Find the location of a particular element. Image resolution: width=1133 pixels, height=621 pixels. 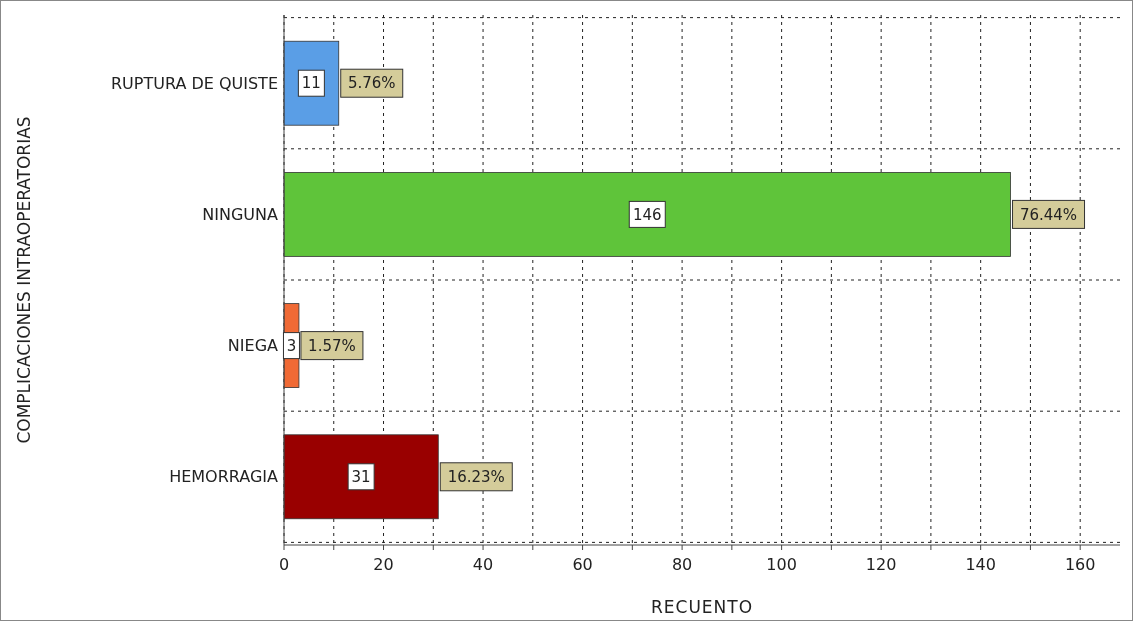

y-tick-label: NINGUNA is located at coordinates (240, 215).